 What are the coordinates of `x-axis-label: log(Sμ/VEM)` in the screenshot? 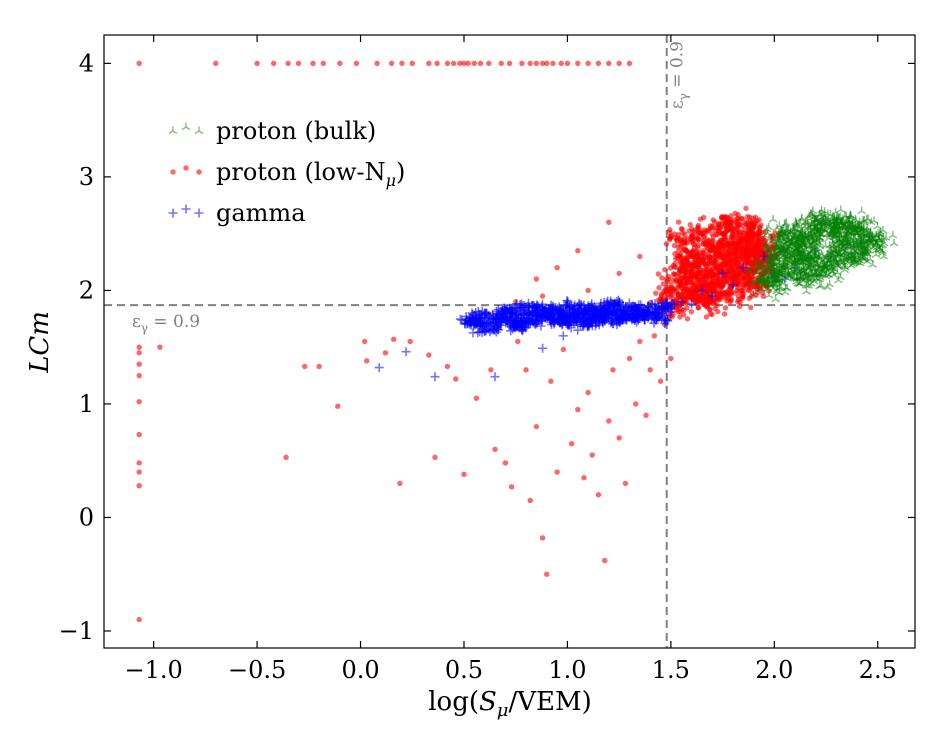 It's located at (510, 704).